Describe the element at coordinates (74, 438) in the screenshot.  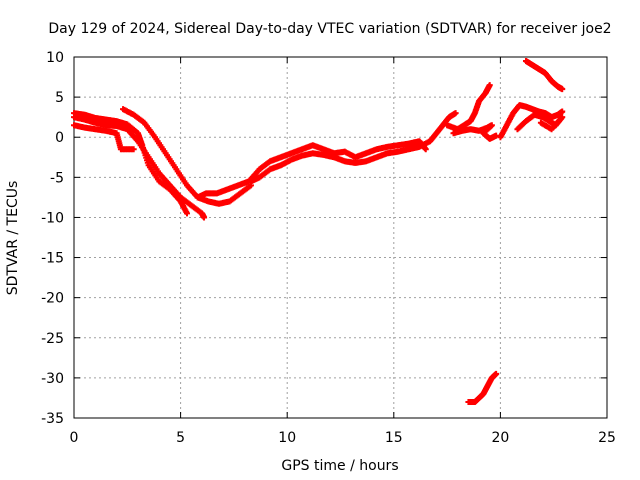
I see `x-tick-label: 0` at that location.